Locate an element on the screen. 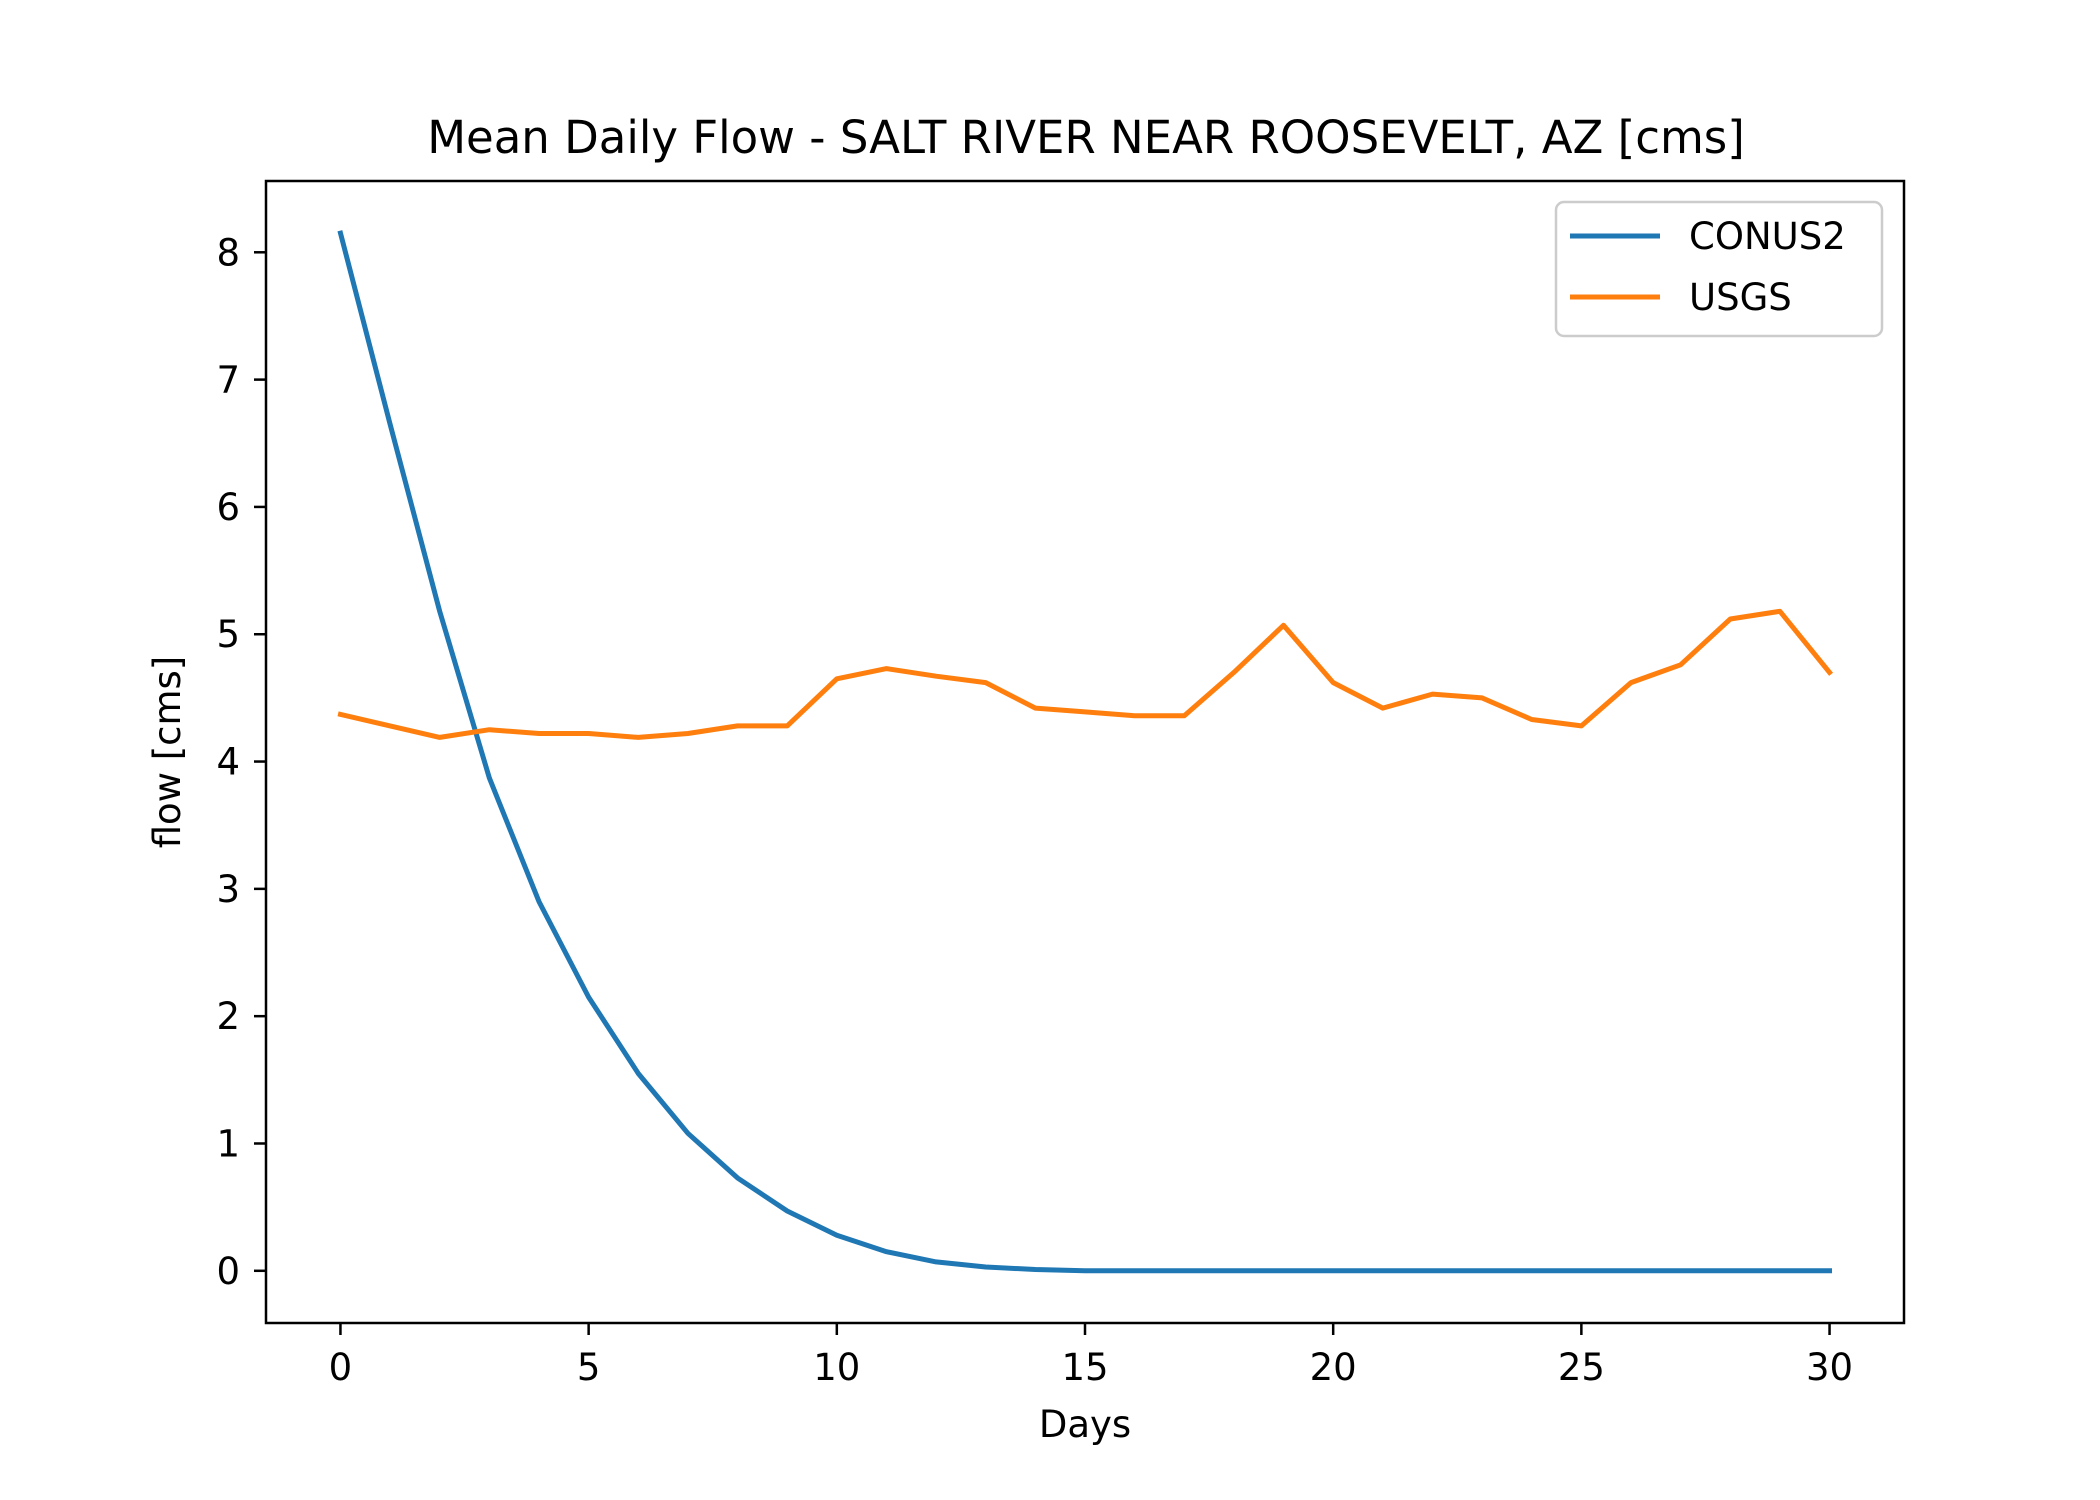 The image size is (2100, 1500). x-tick-label: 15 is located at coordinates (1084, 1367).